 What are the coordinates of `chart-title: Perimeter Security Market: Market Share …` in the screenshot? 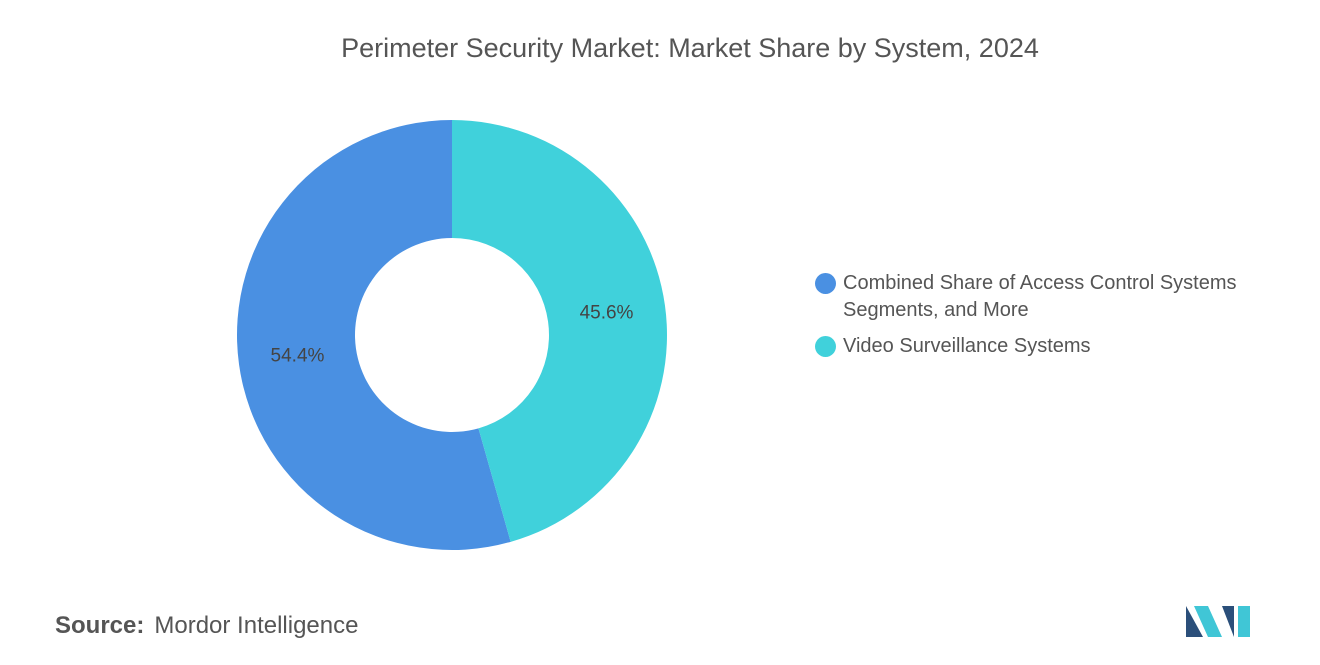 It's located at (690, 48).